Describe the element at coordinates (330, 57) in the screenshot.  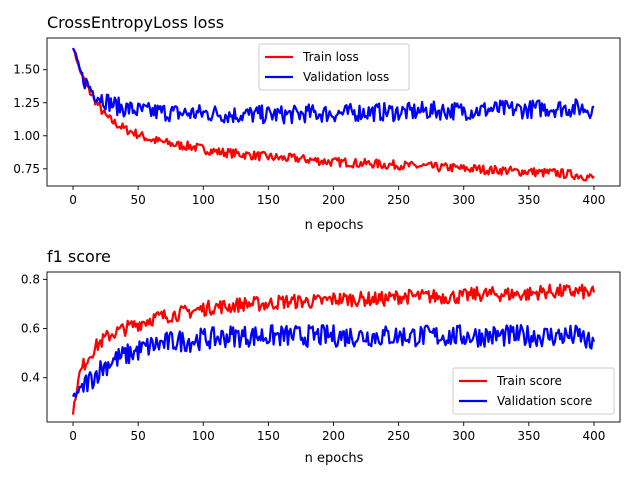
I see `legend-label: Train loss` at that location.